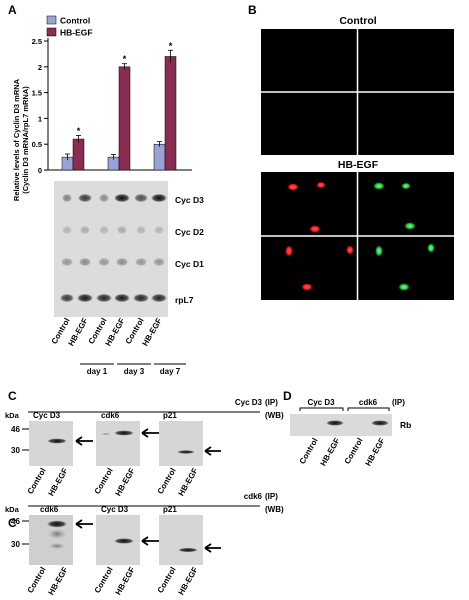  What do you see at coordinates (249, 402) in the screenshot?
I see `c-top-ip-label: Cyc D3` at bounding box center [249, 402].